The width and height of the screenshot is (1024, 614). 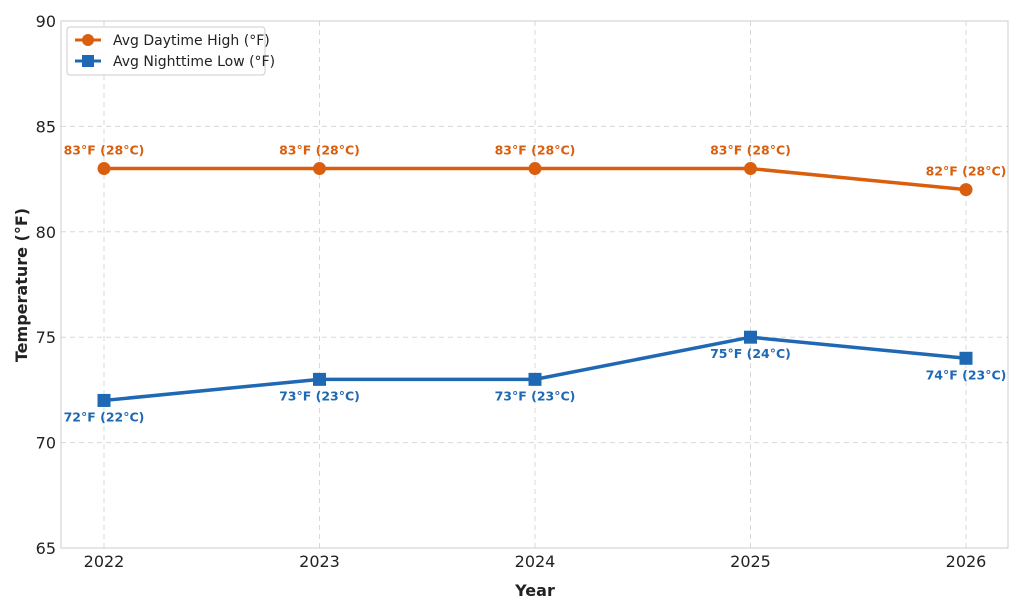 What do you see at coordinates (46, 443) in the screenshot?
I see `y-tick-label: 70` at bounding box center [46, 443].